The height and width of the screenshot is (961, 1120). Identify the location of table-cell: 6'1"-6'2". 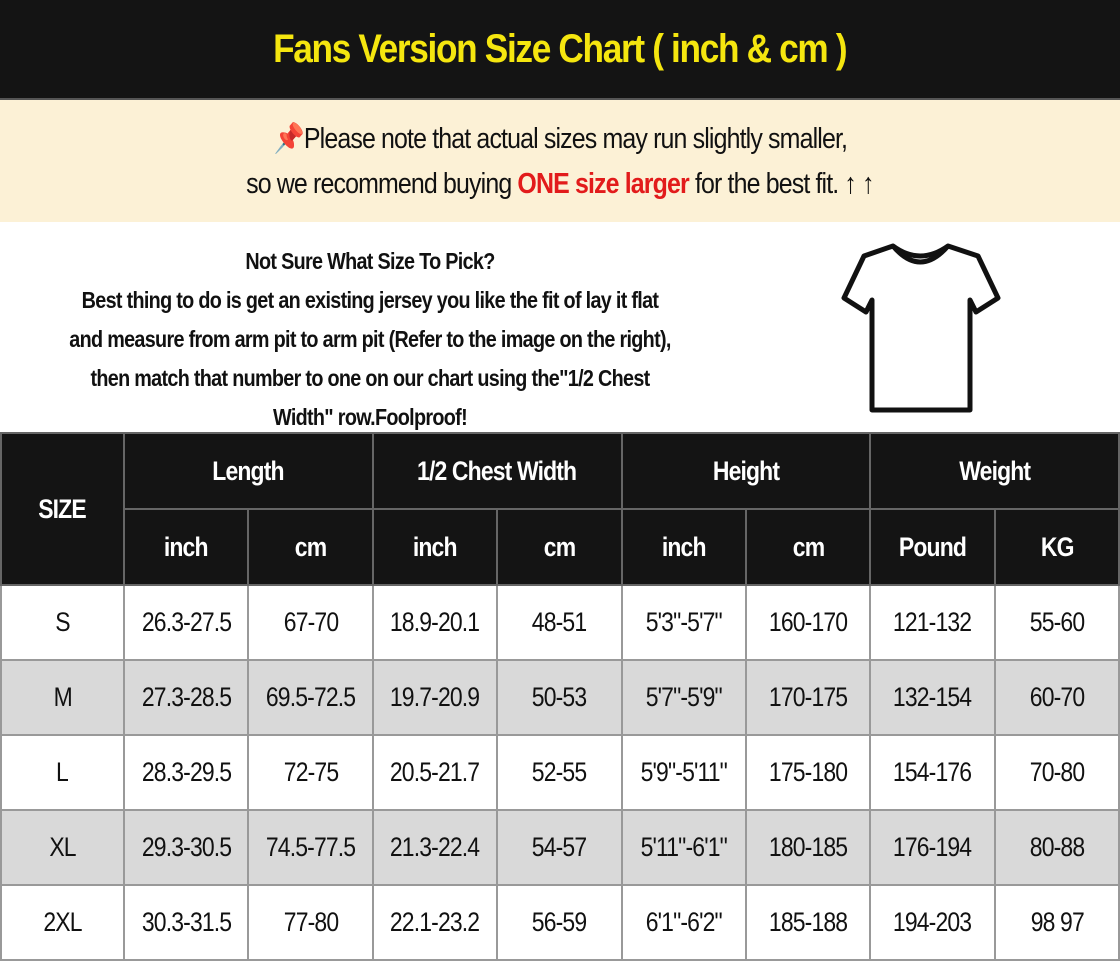
(683, 922).